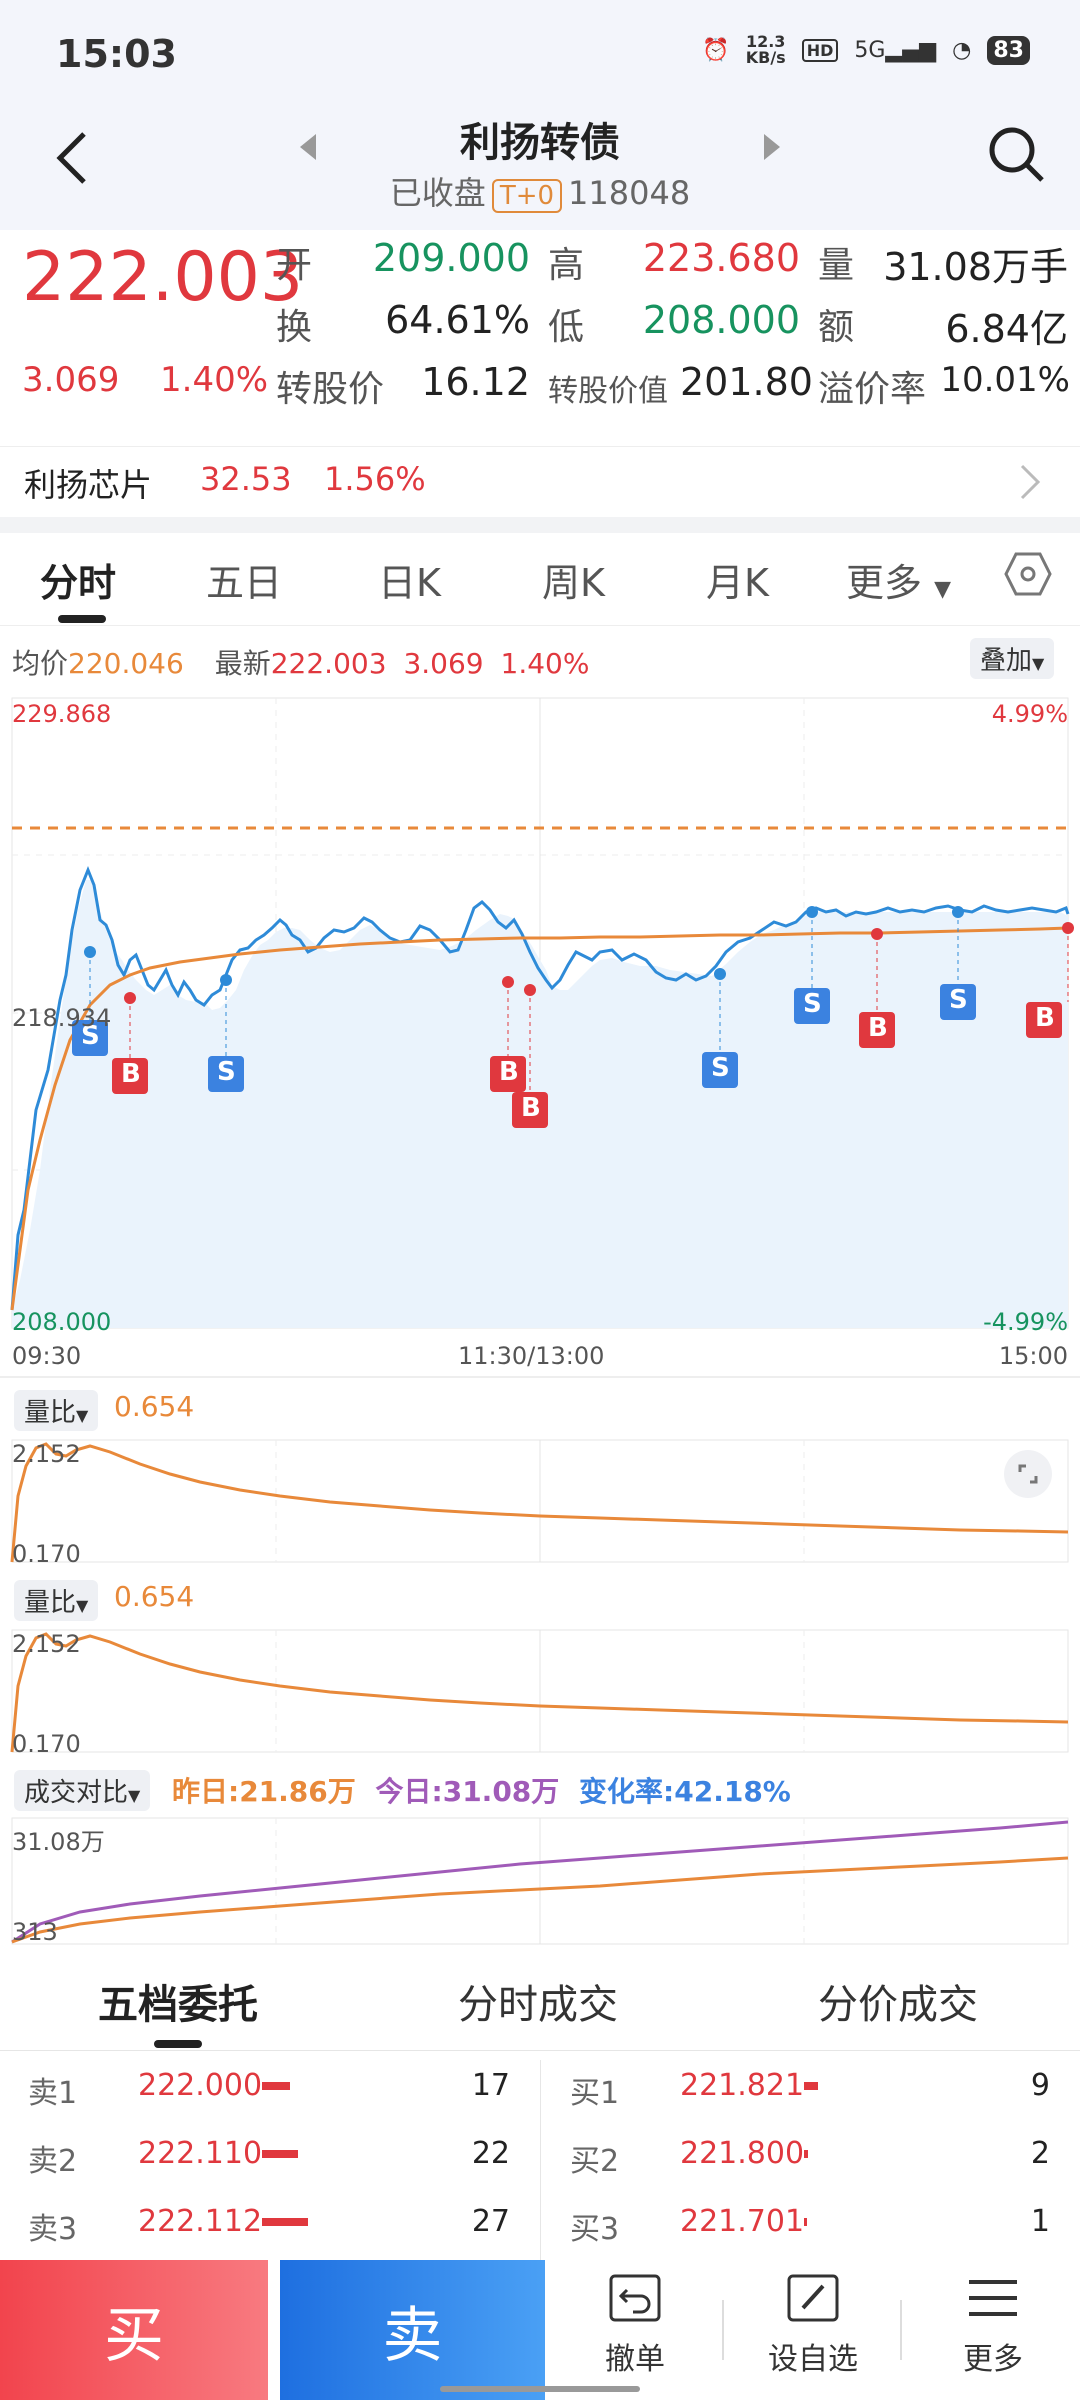 Image resolution: width=1080 pixels, height=2400 pixels. I want to click on marker-buy-4: B, so click(878, 1028).